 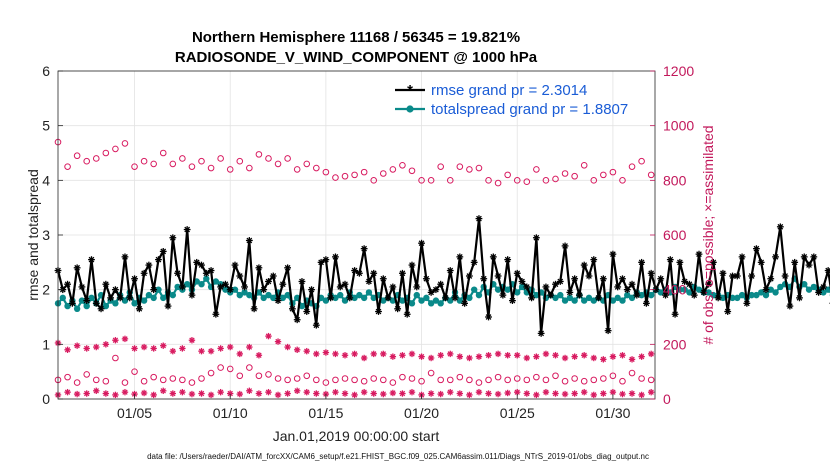 What do you see at coordinates (46, 235) in the screenshot?
I see `y-tick-label: 3` at bounding box center [46, 235].